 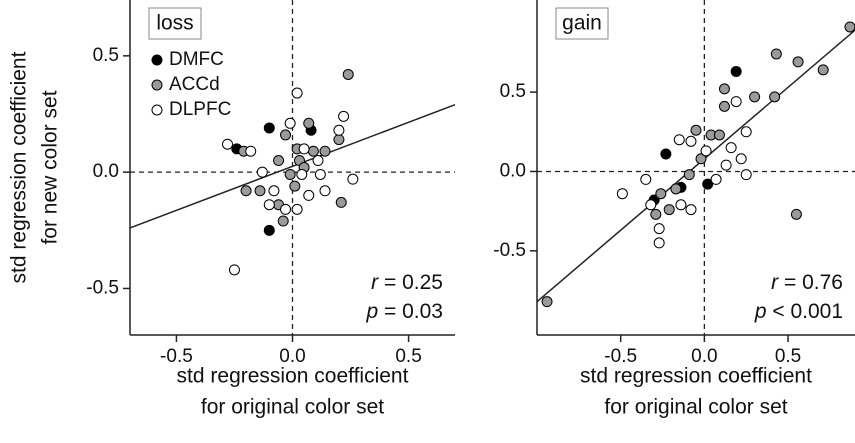 What do you see at coordinates (696, 376) in the screenshot?
I see `x-axis-label: std regression coefficient` at bounding box center [696, 376].